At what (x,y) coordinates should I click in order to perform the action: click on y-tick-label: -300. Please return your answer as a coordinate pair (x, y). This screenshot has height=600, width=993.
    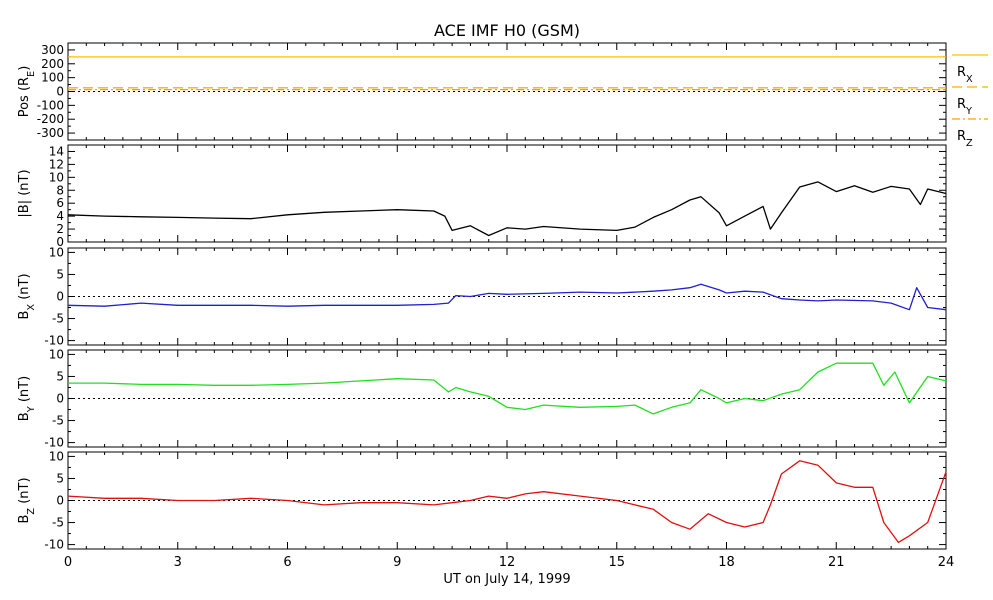
    Looking at the image, I should click on (50, 133).